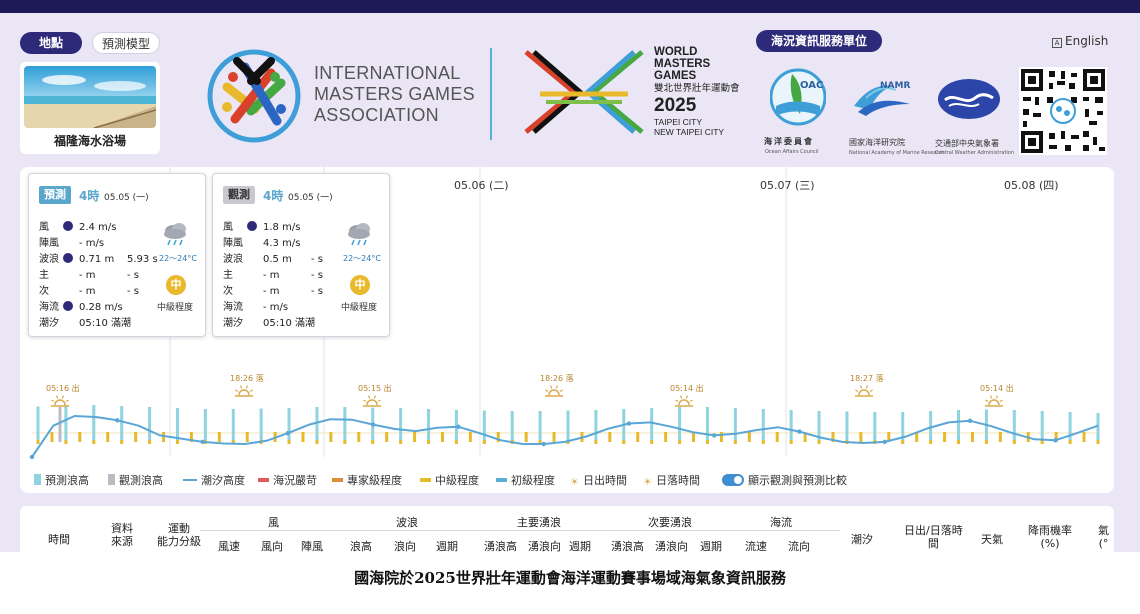 Image resolution: width=1140 pixels, height=614 pixels. What do you see at coordinates (992, 539) in the screenshot?
I see `col-weather: 天氣` at bounding box center [992, 539].